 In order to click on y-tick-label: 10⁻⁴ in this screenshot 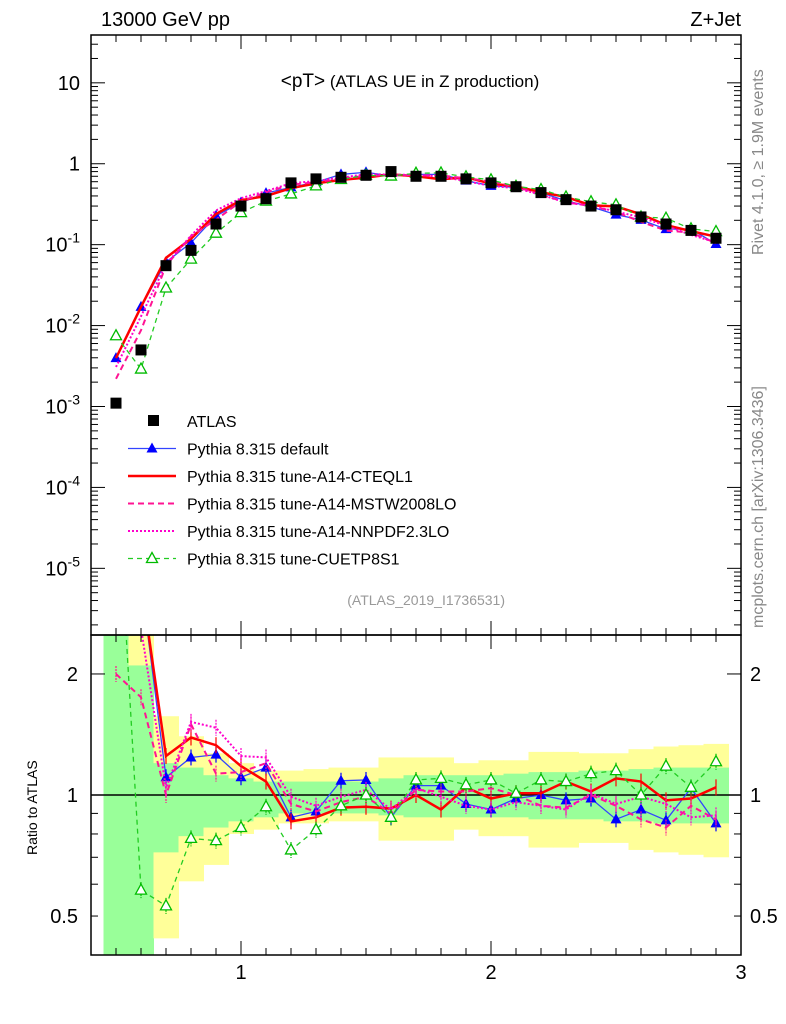, I will do `click(62, 485)`.